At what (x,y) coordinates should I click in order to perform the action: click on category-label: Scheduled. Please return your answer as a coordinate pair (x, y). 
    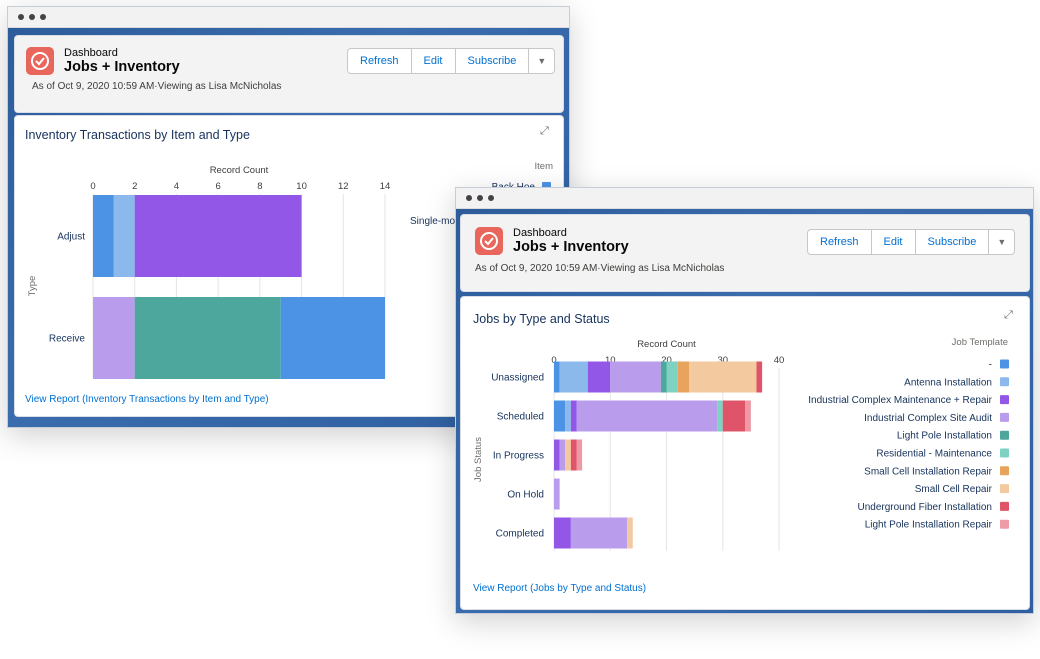
    Looking at the image, I should click on (520, 417).